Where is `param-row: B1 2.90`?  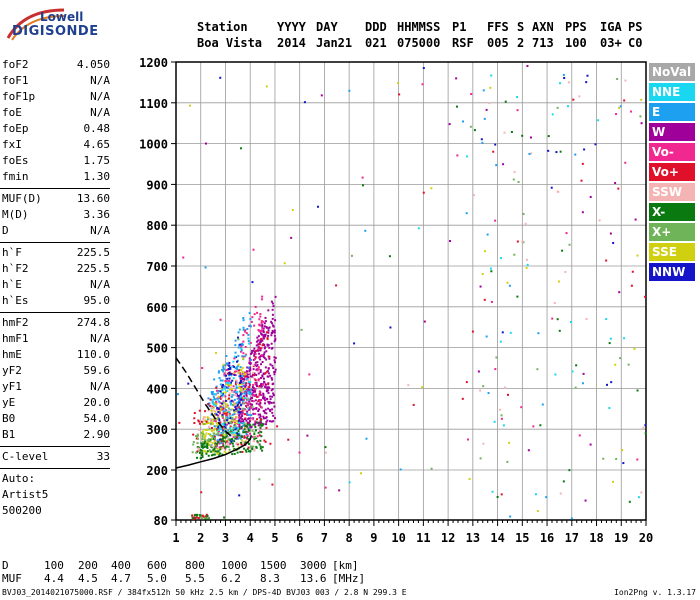 param-row: B1 2.90 is located at coordinates (56, 436).